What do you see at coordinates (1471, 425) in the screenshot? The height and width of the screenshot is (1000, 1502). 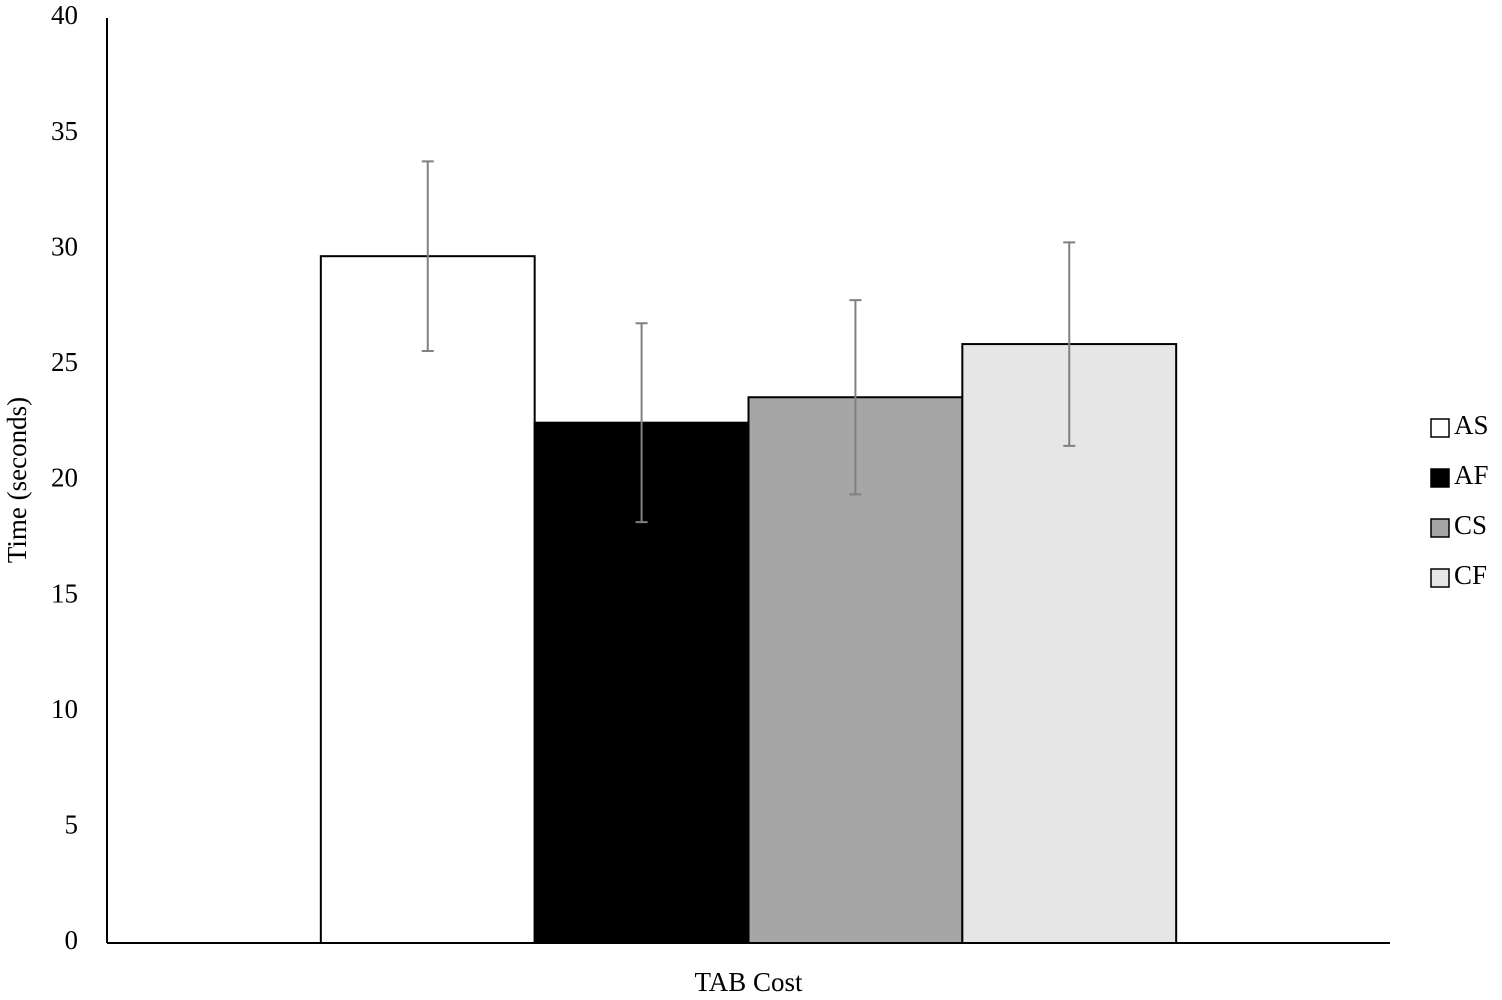 I see `legend-label: AS` at bounding box center [1471, 425].